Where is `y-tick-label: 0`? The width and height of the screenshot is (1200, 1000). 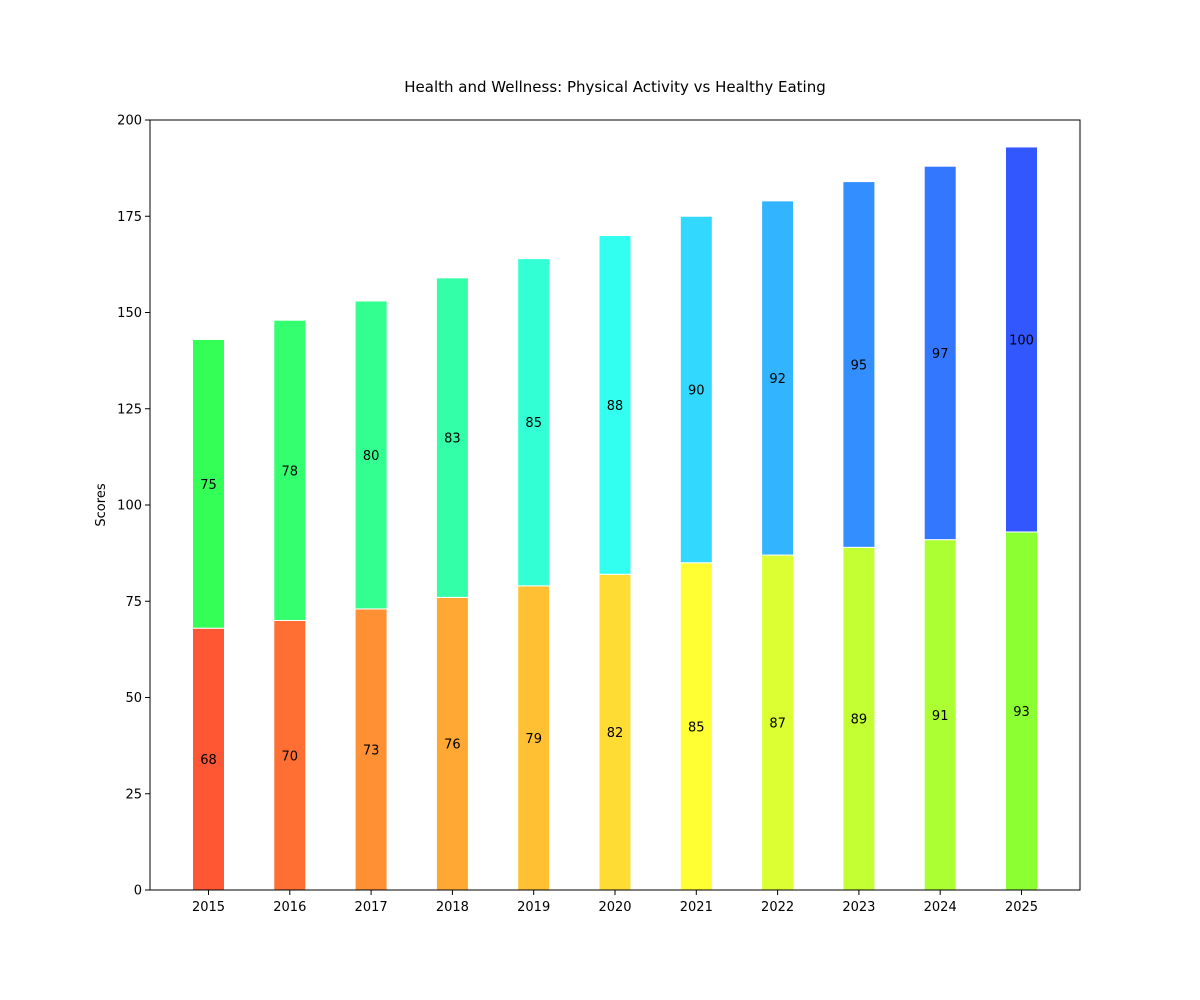 y-tick-label: 0 is located at coordinates (138, 891).